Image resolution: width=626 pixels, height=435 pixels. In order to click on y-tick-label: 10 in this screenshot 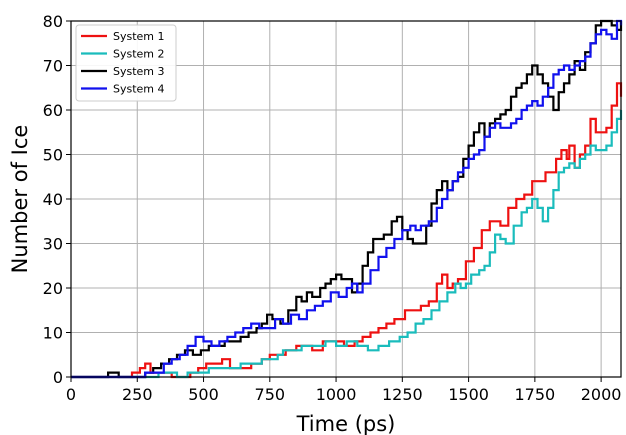, I will do `click(53, 333)`.